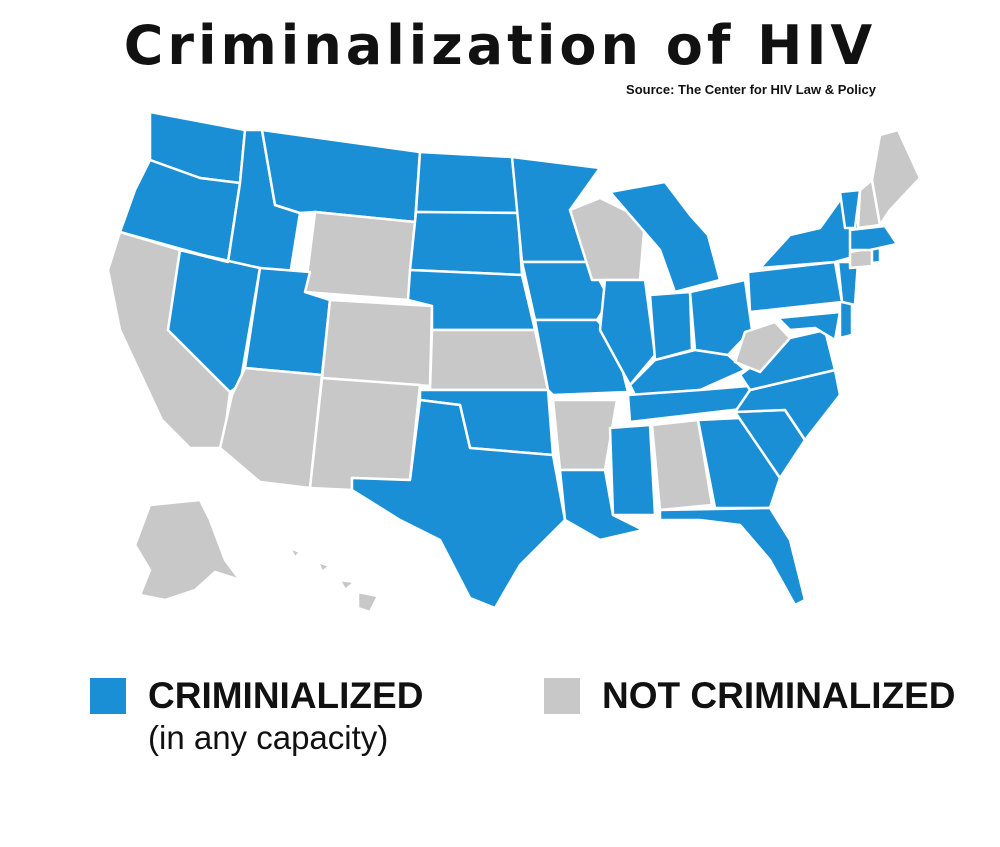  What do you see at coordinates (896, 177) in the screenshot?
I see `state-me` at bounding box center [896, 177].